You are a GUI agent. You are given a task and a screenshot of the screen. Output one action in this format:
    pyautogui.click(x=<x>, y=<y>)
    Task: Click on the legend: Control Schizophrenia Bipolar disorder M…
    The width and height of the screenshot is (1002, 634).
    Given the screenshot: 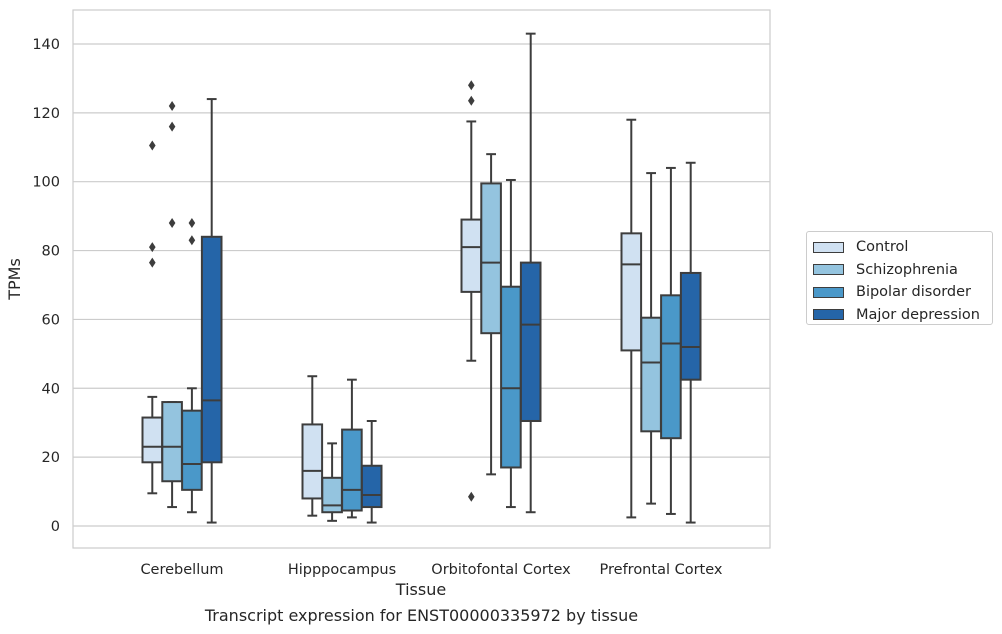 What is the action you would take?
    pyautogui.click(x=899, y=278)
    